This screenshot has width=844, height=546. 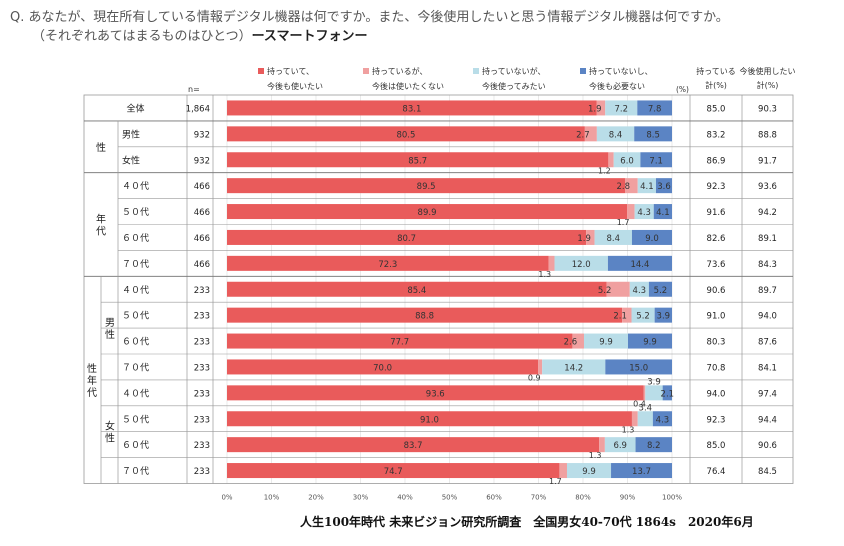 I want to click on own-total: 86.9, so click(x=716, y=161).